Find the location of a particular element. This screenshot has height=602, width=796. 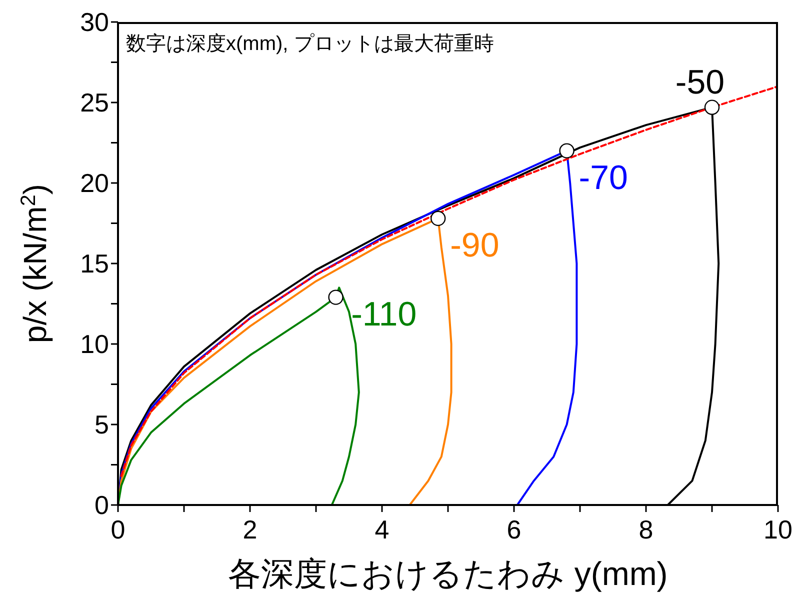

x-tick-label: 4 is located at coordinates (382, 529).